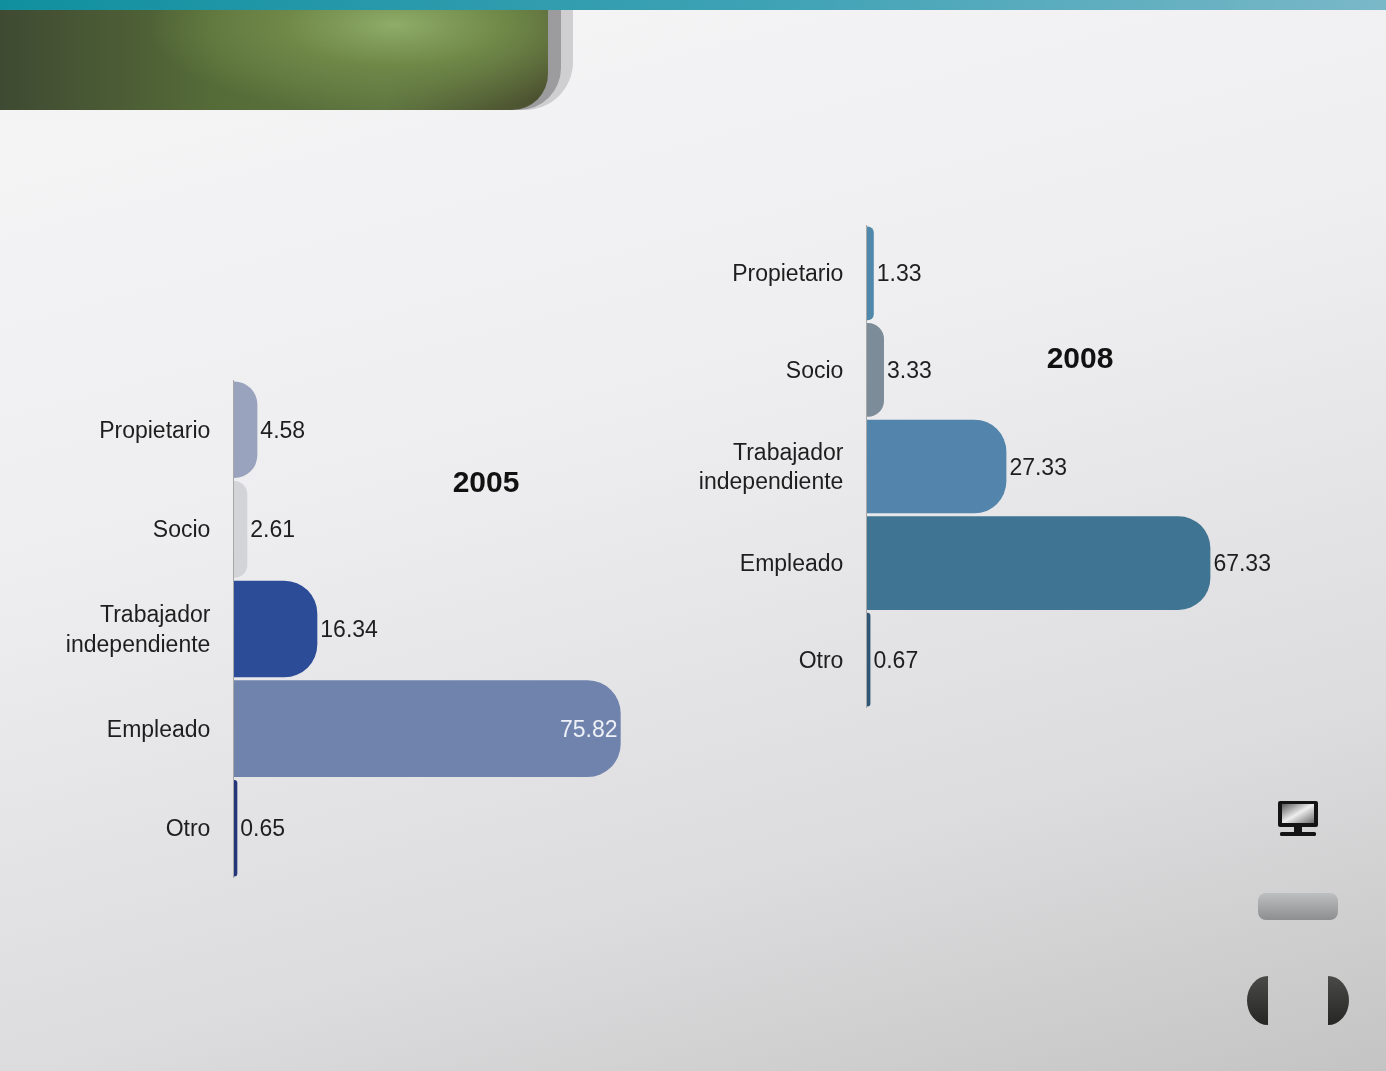 The width and height of the screenshot is (1386, 1071). Describe the element at coordinates (896, 659) in the screenshot. I see `data-label: 0.67` at that location.